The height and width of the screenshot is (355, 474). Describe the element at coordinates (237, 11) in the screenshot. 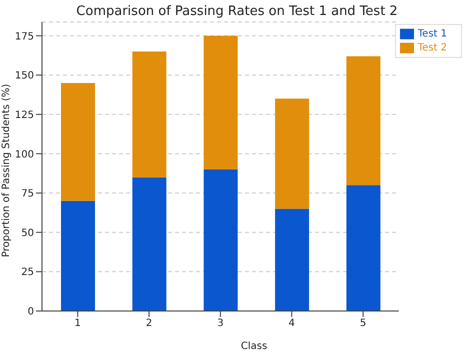

I see `chart-title: Comparison of Passing Rates on Test 1 and Test 2` at that location.